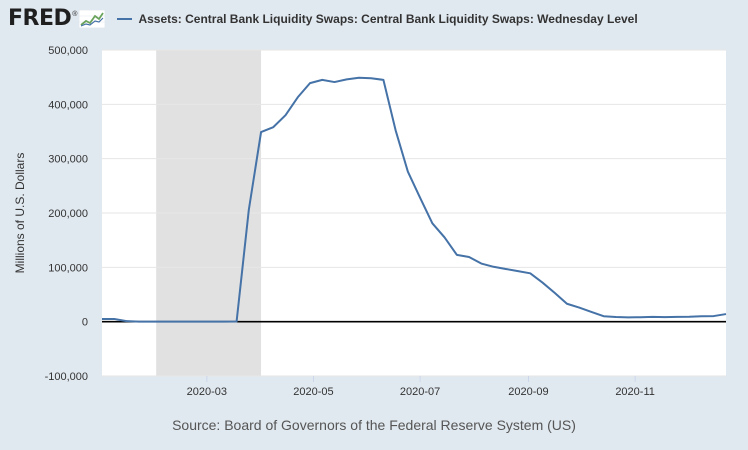  I want to click on x-tick-label: 2020-03, so click(207, 392).